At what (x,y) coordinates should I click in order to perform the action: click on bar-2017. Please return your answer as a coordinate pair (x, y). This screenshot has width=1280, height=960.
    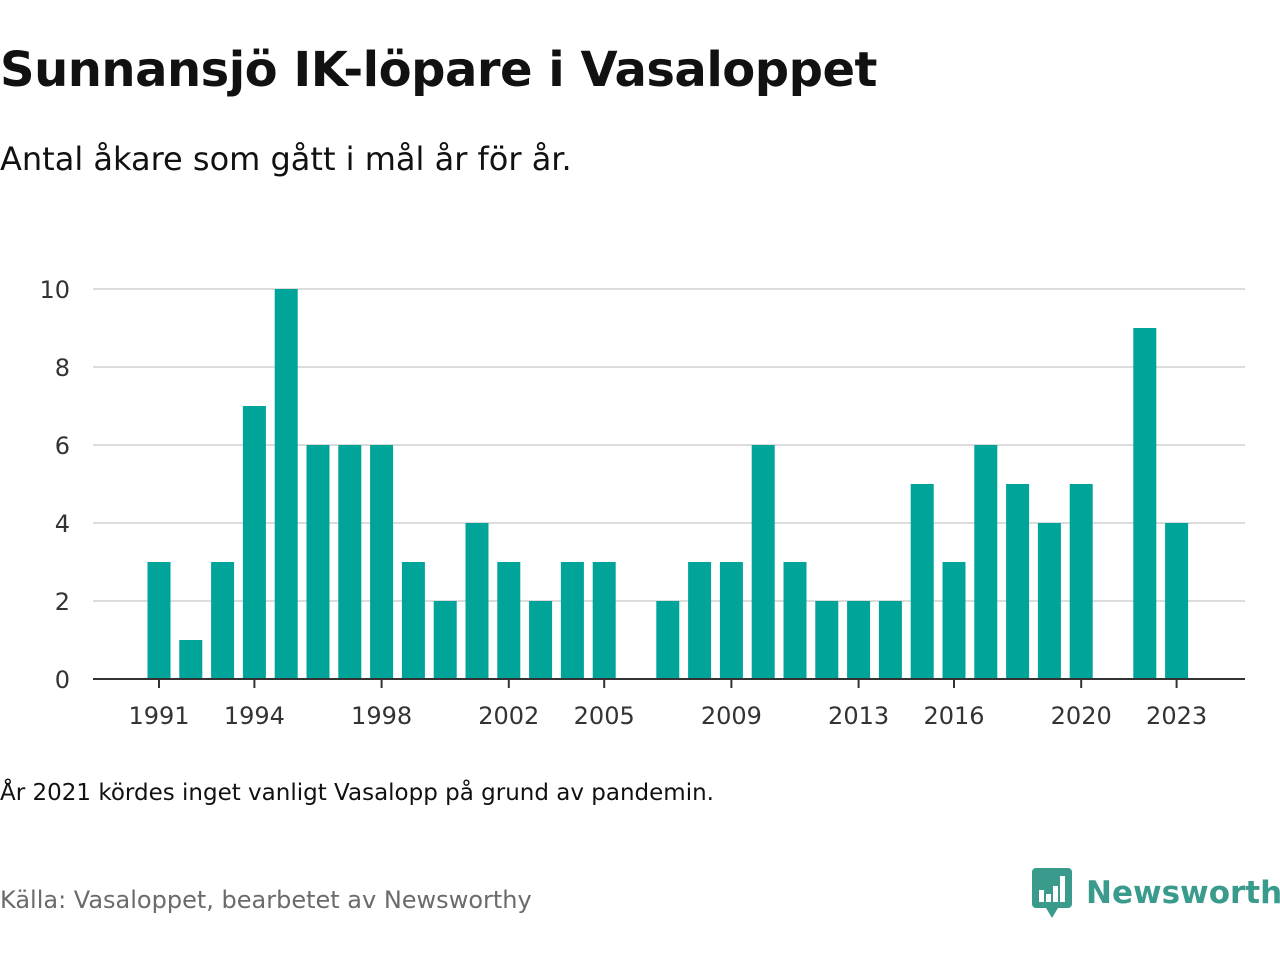
    Looking at the image, I should click on (986, 562).